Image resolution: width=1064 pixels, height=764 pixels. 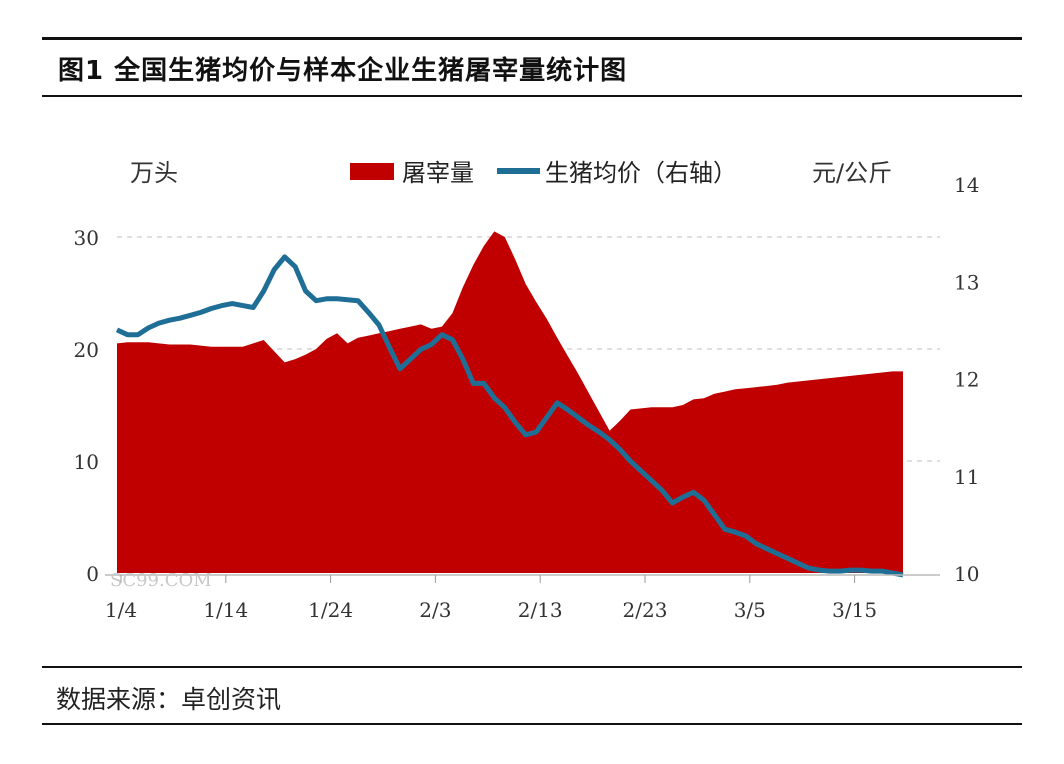 What do you see at coordinates (438, 173) in the screenshot?
I see `legend-label-area: 屠宰量` at bounding box center [438, 173].